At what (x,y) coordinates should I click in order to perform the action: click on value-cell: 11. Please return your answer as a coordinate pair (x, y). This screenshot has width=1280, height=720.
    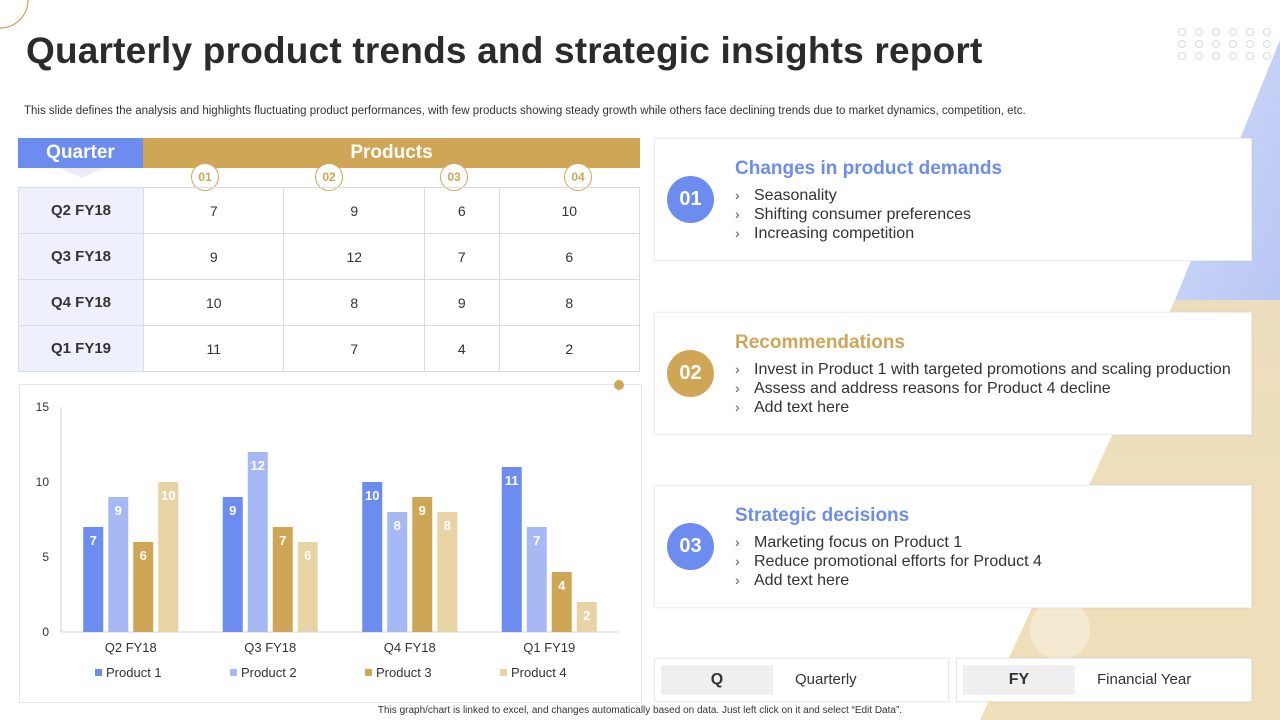
    Looking at the image, I should click on (213, 348).